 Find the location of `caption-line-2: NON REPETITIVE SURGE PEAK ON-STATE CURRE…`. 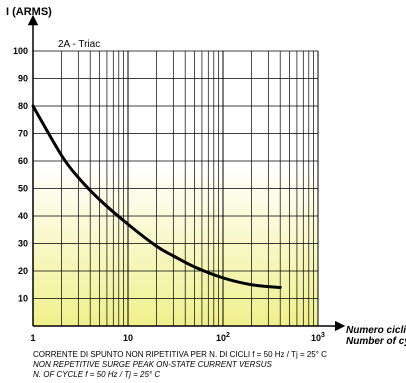

caption-line-2: NON REPETITIVE SURGE PEAK ON-STATE CURRE… is located at coordinates (152, 364).